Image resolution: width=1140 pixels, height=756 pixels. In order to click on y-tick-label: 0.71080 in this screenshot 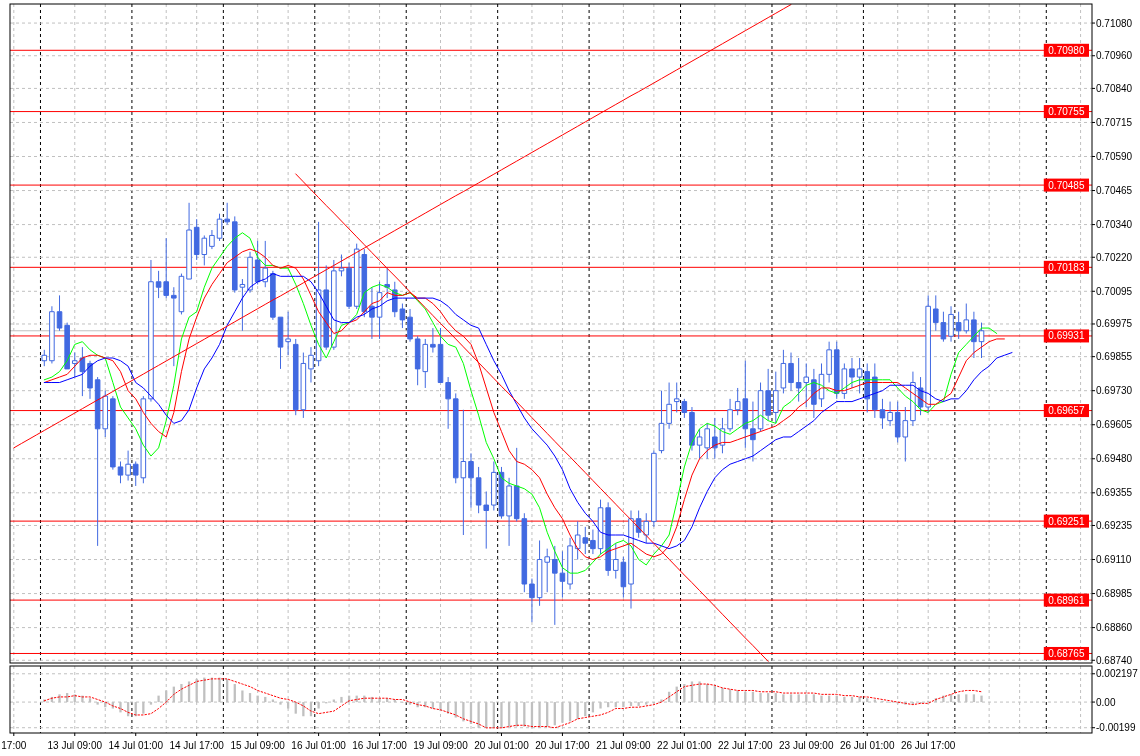, I will do `click(1114, 23)`.